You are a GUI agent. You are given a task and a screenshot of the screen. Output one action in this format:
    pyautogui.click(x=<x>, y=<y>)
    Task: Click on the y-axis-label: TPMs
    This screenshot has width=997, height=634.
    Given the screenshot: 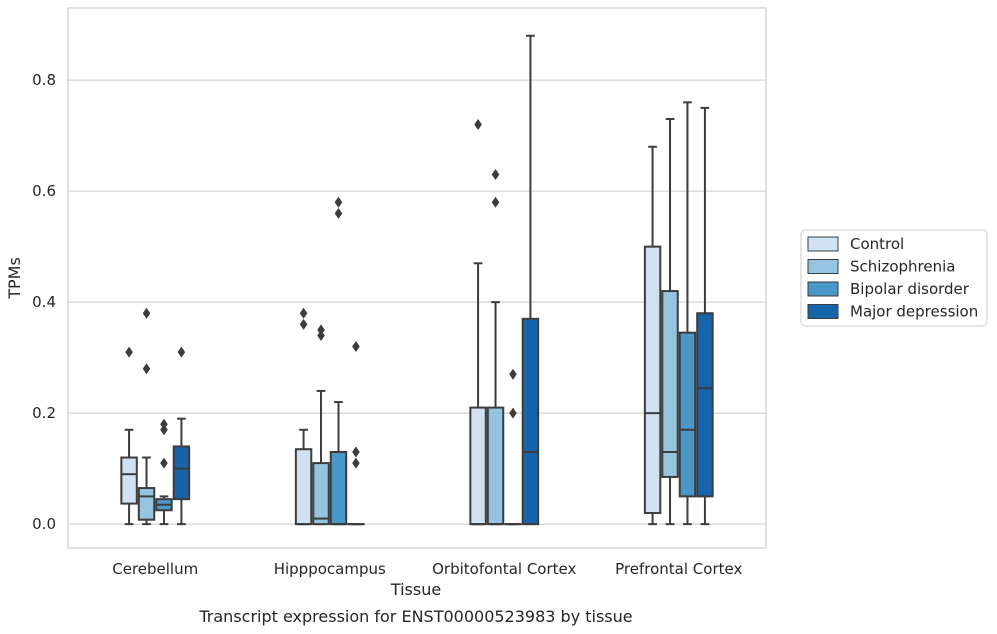 What is the action you would take?
    pyautogui.click(x=14, y=278)
    